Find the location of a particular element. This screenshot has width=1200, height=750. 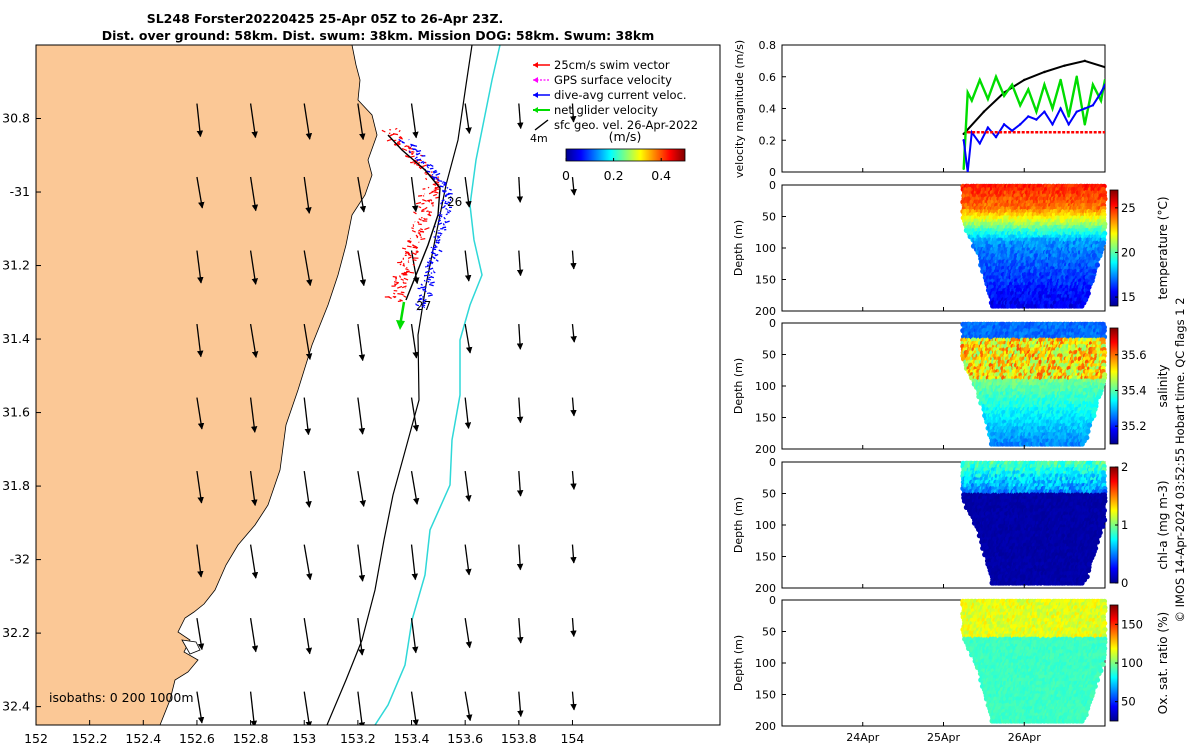

map-x-tick-label: 153.8 is located at coordinates (519, 738).